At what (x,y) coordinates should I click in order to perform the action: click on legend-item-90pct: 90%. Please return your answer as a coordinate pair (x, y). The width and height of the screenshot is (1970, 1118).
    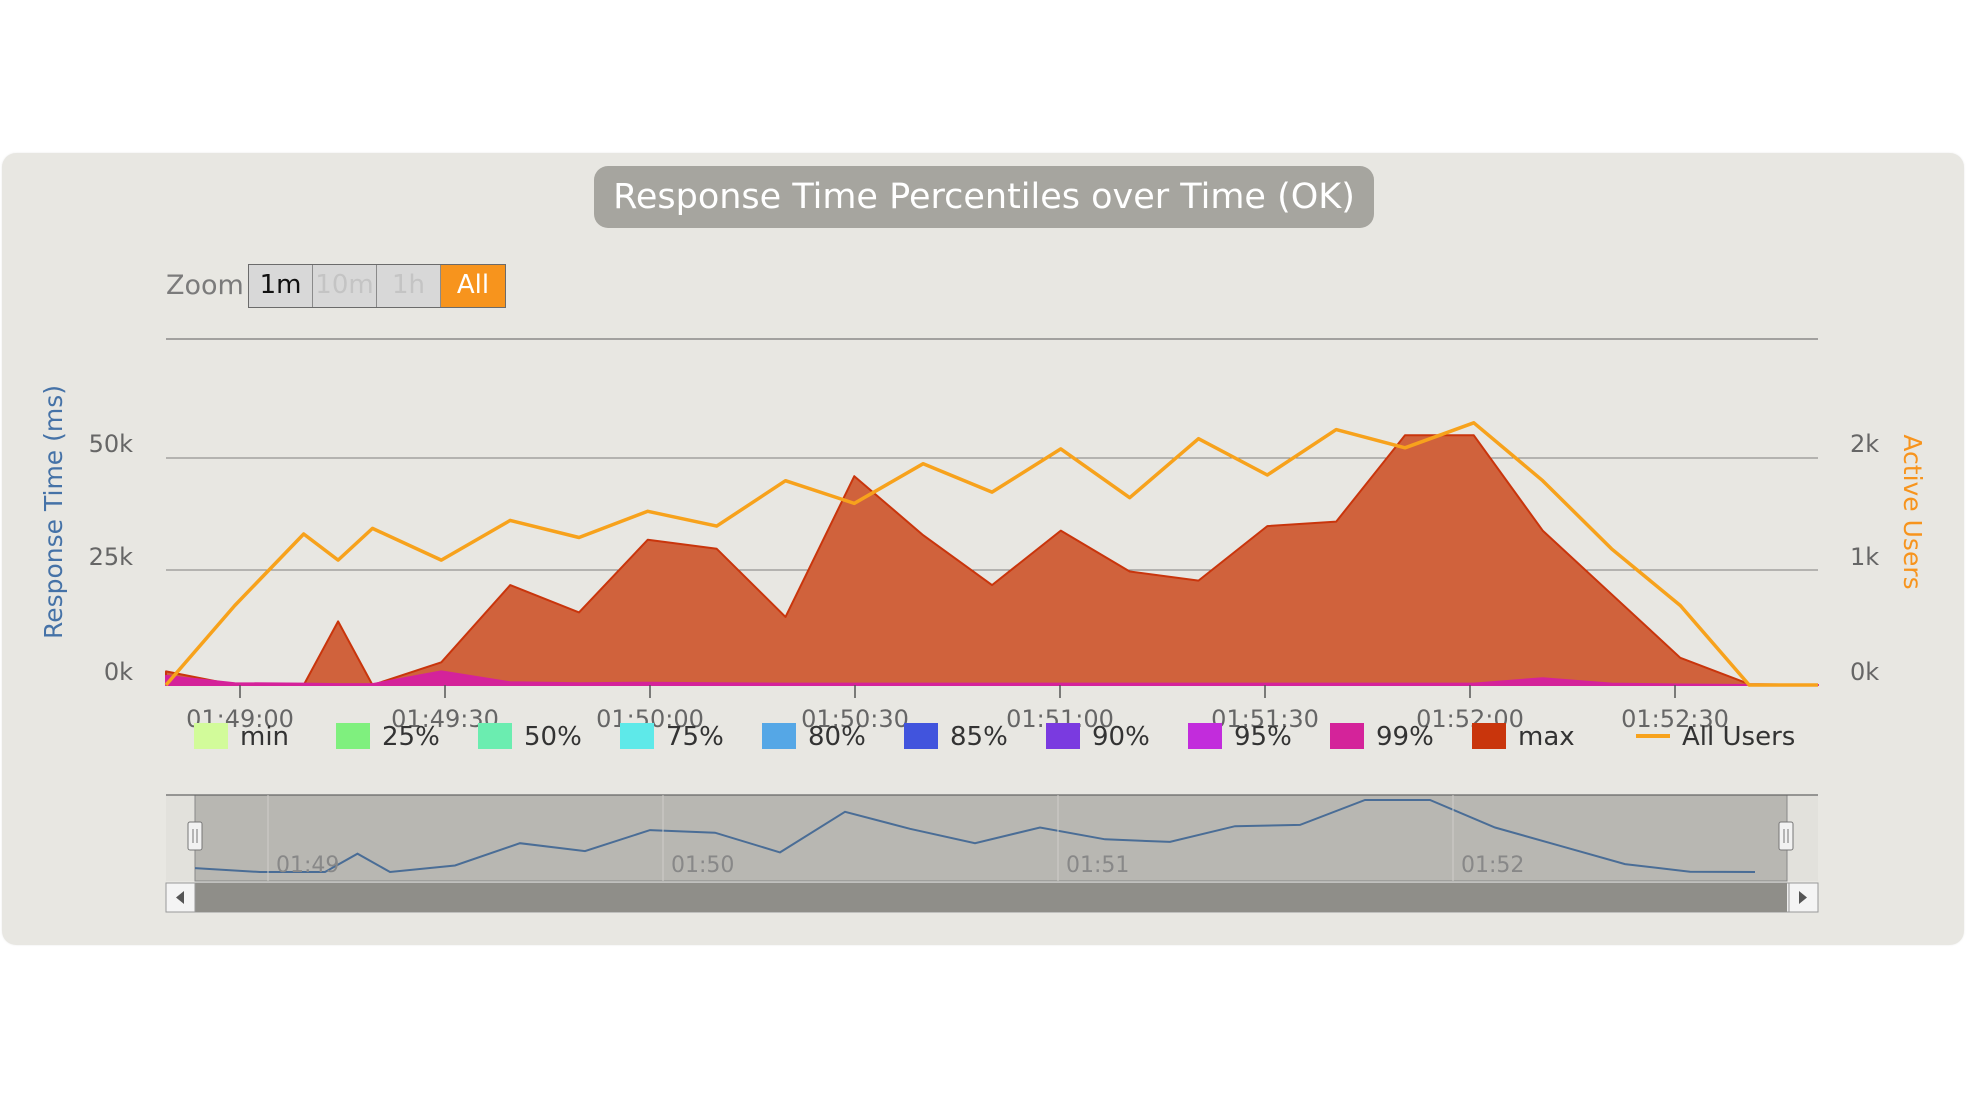
    Looking at the image, I should click on (1098, 737).